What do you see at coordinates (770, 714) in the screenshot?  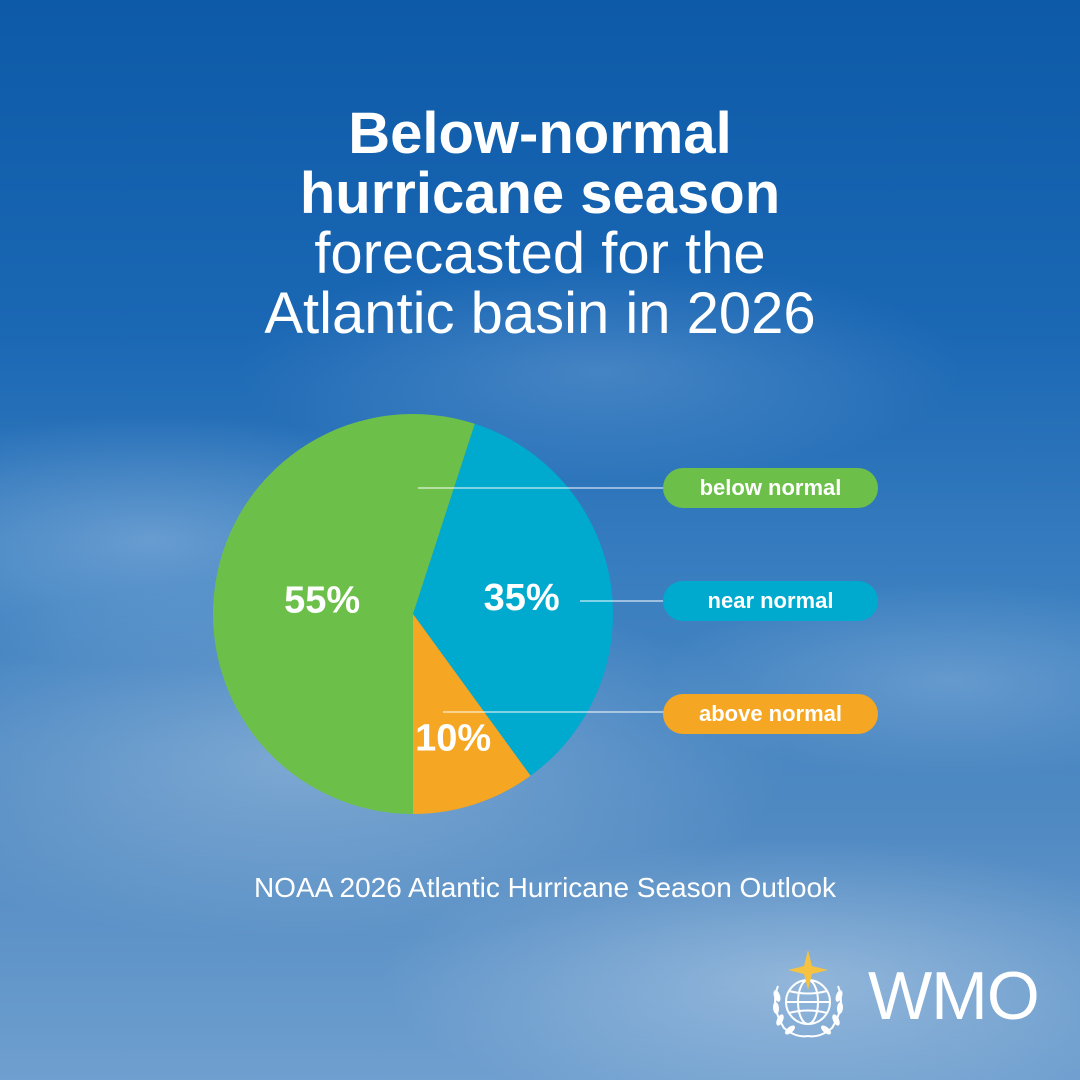 I see `legend-pill-above-normal: above normal` at bounding box center [770, 714].